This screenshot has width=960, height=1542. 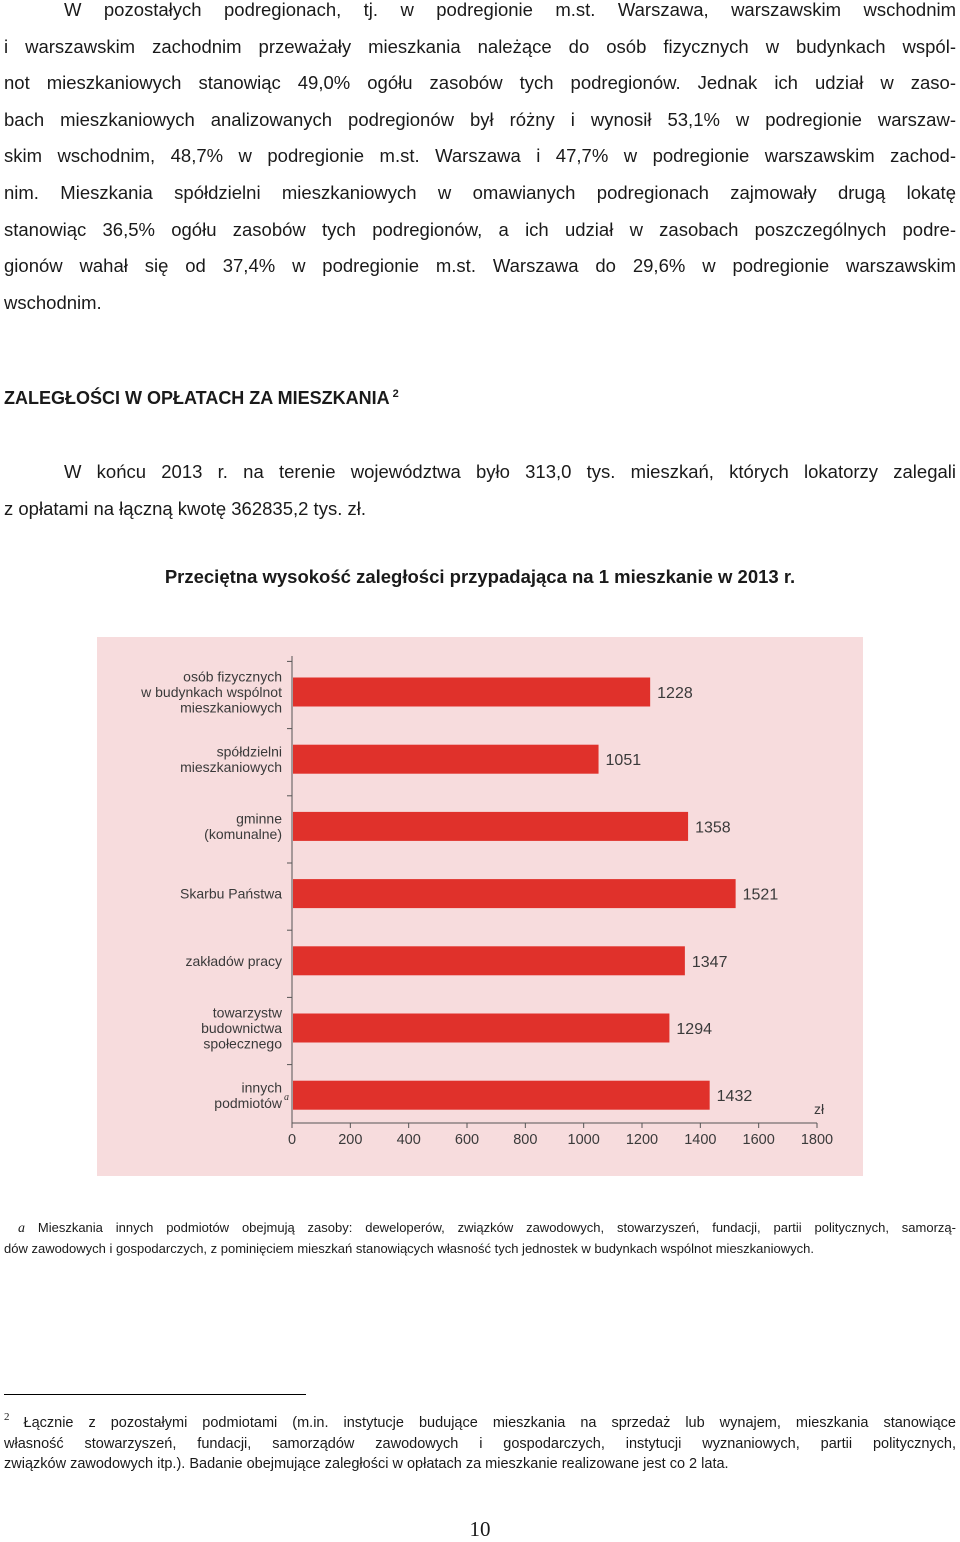 I want to click on footnote-separator, so click(x=155, y=1394).